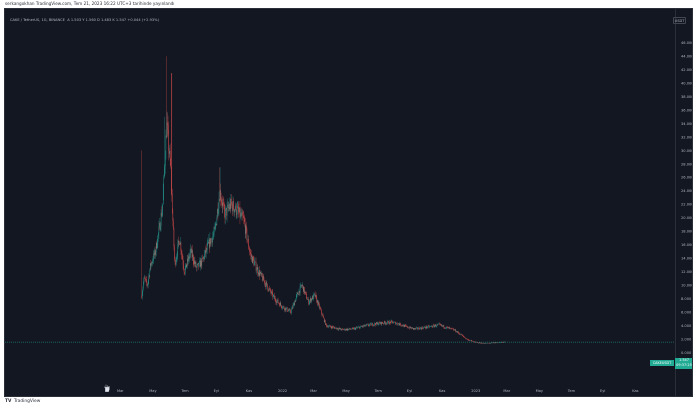  I want to click on bar-countdown: 09:37:25, so click(684, 364).